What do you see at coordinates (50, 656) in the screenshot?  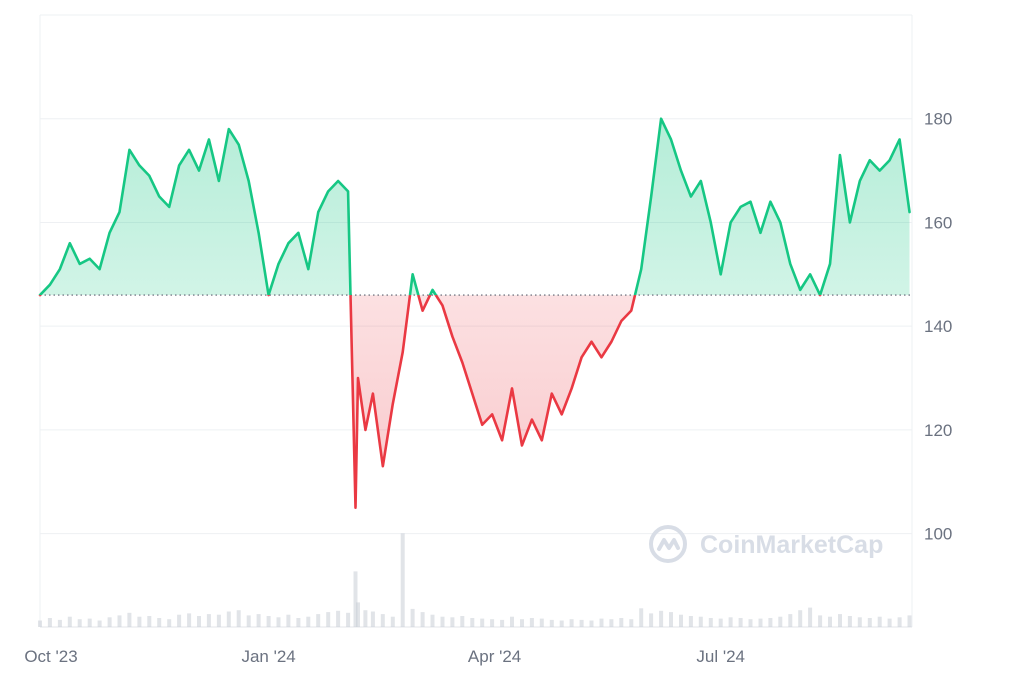 I see `x-tick-label: Oct '23` at bounding box center [50, 656].